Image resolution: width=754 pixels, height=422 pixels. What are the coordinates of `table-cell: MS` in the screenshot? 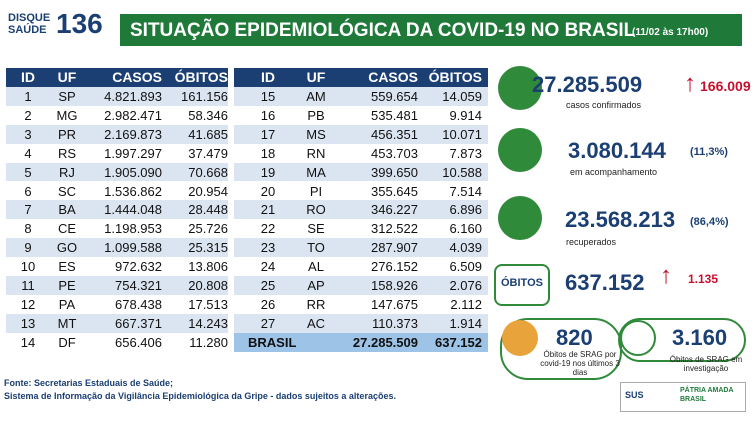 It's located at (316, 134).